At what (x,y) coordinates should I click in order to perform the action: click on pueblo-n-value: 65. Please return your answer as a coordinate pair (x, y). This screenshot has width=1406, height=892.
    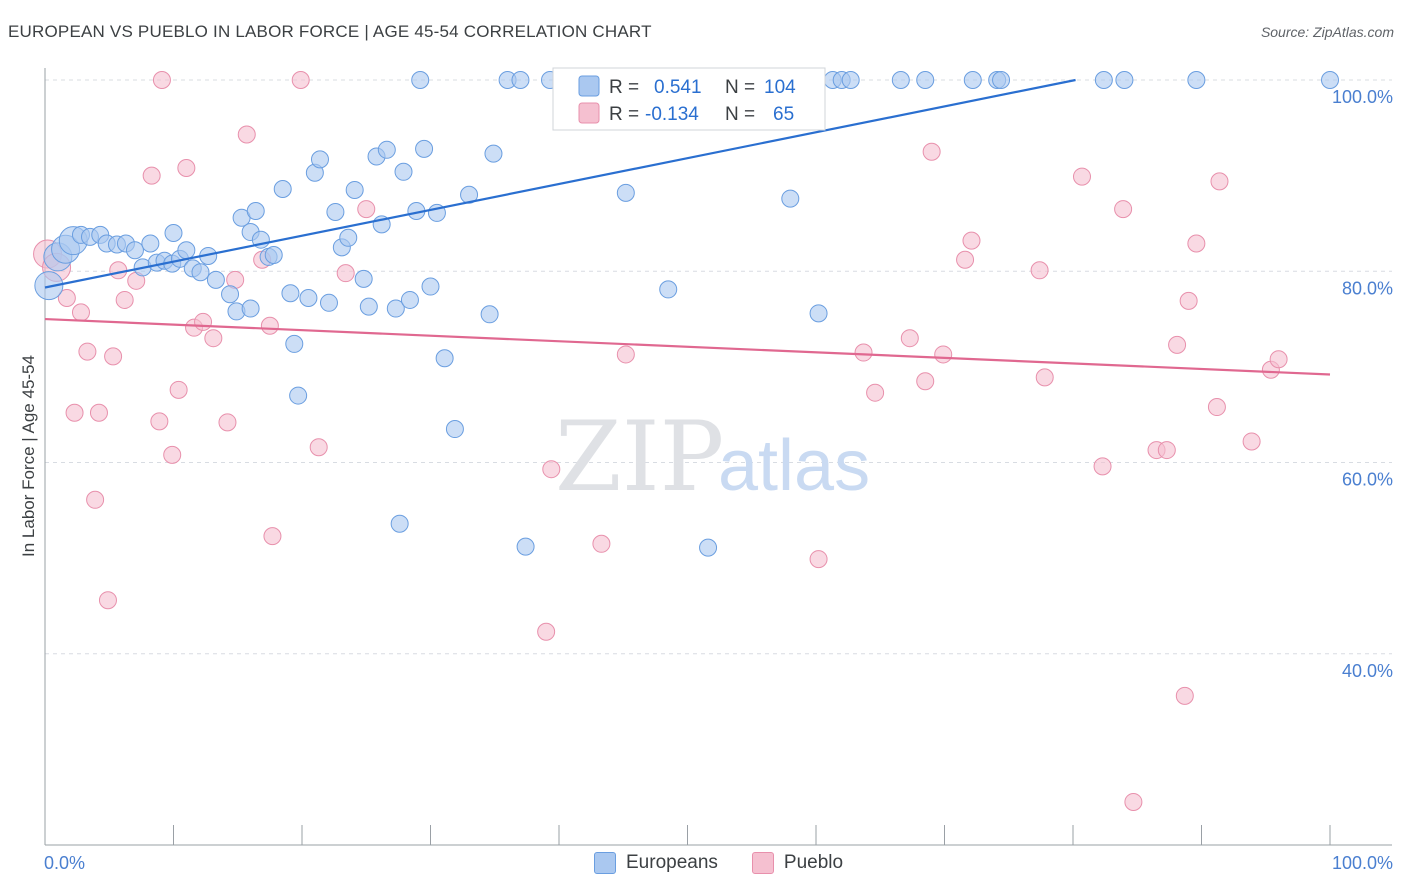
    Looking at the image, I should click on (783, 114).